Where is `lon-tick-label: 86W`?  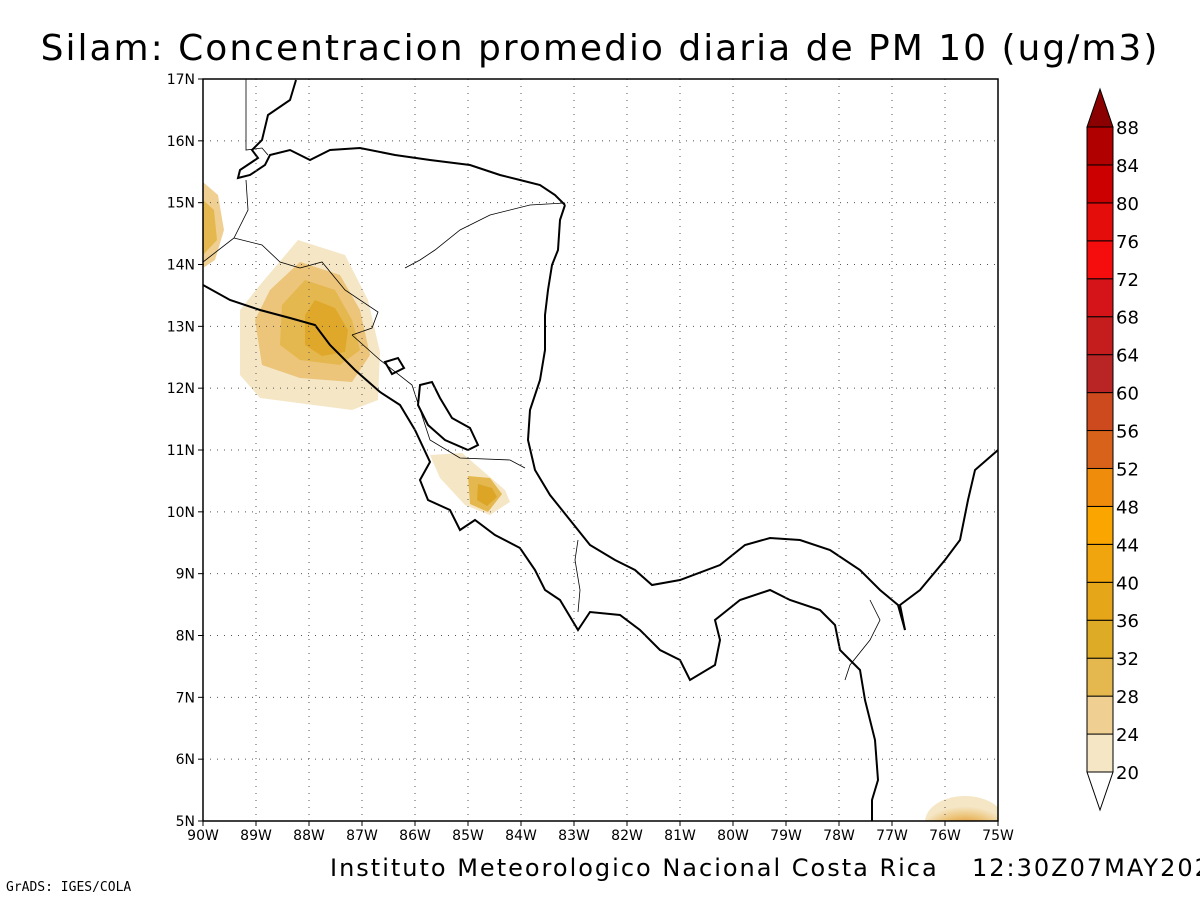 lon-tick-label: 86W is located at coordinates (415, 836).